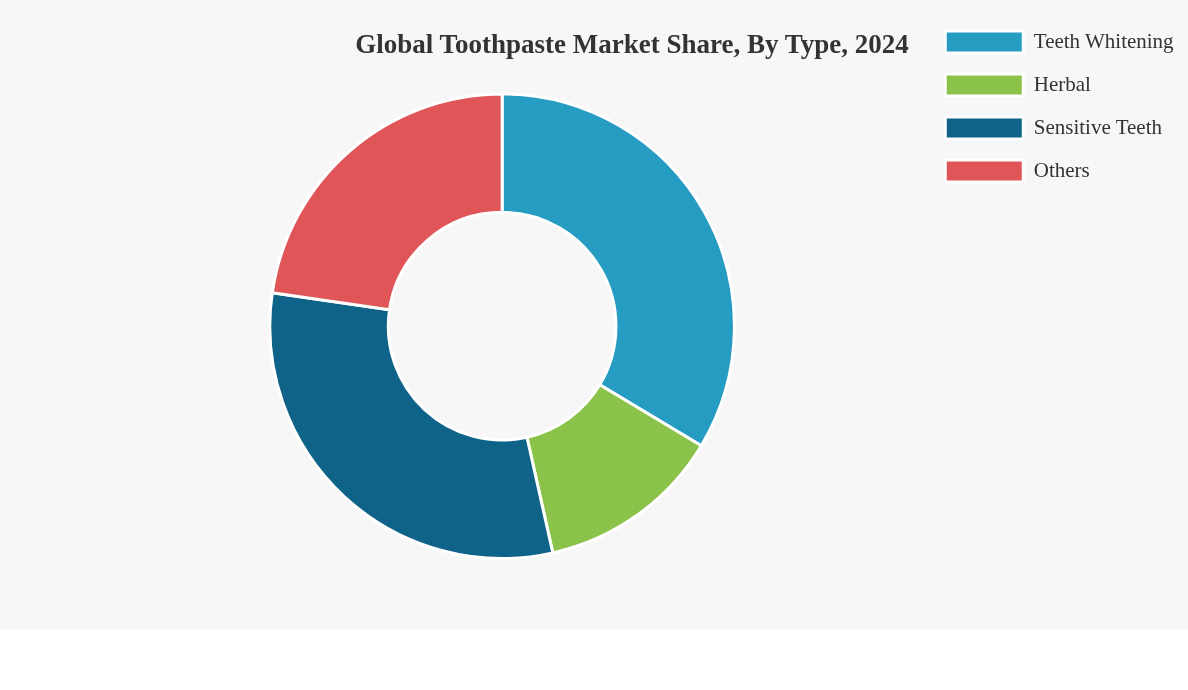  What do you see at coordinates (1062, 83) in the screenshot?
I see `legend-label: Herbal` at bounding box center [1062, 83].